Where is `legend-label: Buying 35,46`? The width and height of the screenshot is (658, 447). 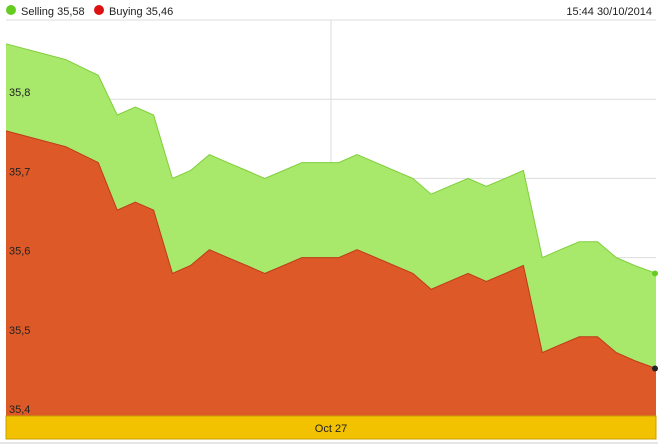 legend-label: Buying 35,46 is located at coordinates (141, 12).